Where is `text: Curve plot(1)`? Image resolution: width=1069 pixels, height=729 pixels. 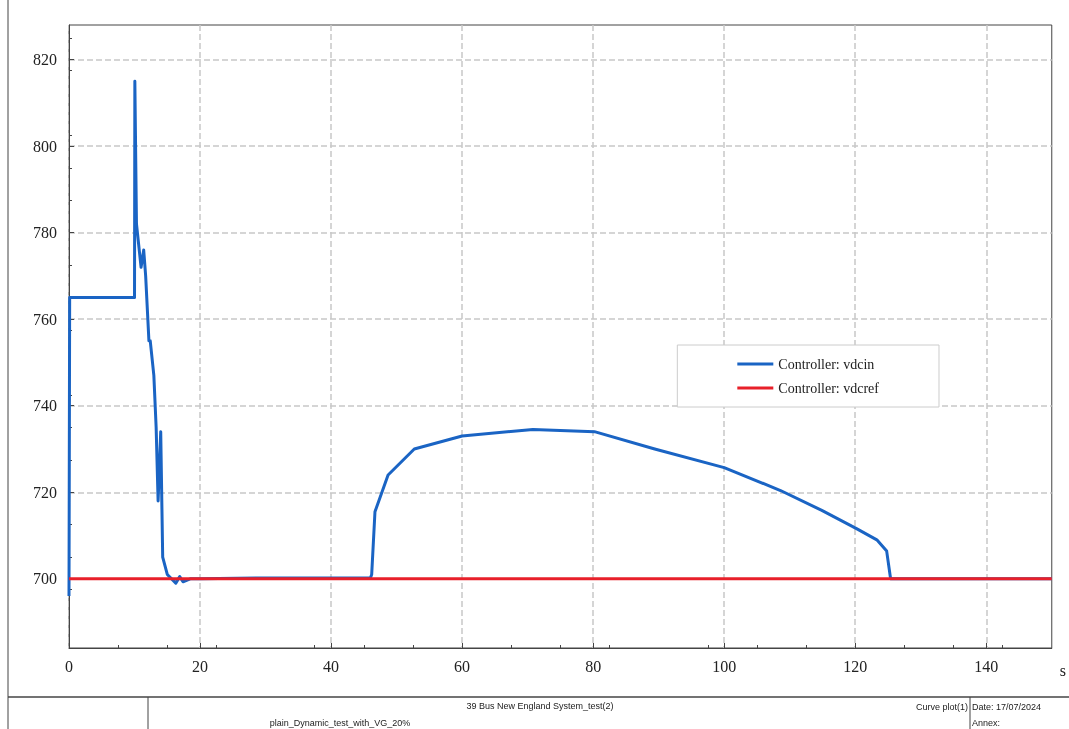 text: Curve plot(1) is located at coordinates (941, 706).